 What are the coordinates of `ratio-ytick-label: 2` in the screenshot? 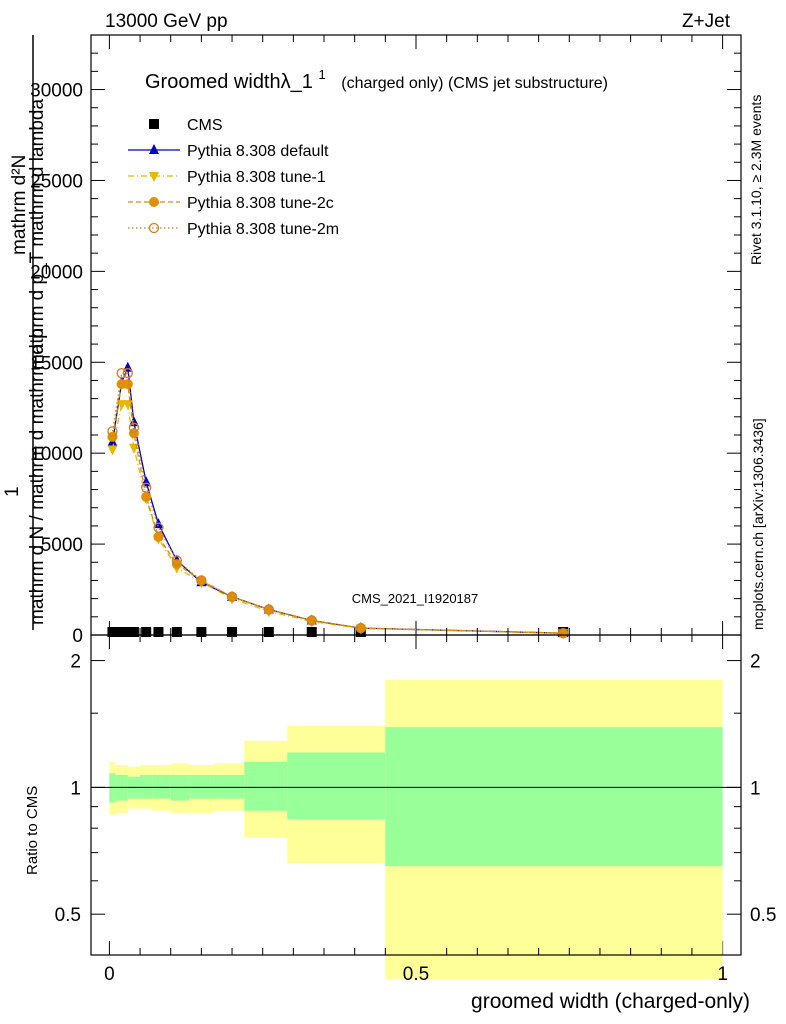 It's located at (75, 662).